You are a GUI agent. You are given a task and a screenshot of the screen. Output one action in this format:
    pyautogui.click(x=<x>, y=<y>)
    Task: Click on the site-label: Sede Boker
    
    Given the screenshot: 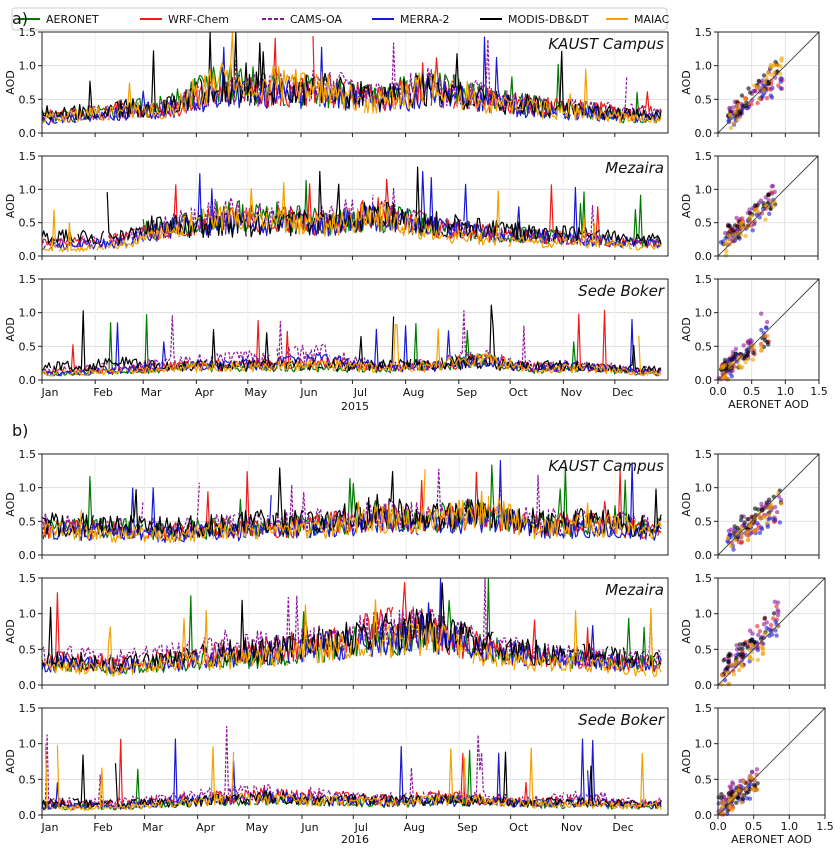 What is the action you would take?
    pyautogui.click(x=621, y=291)
    